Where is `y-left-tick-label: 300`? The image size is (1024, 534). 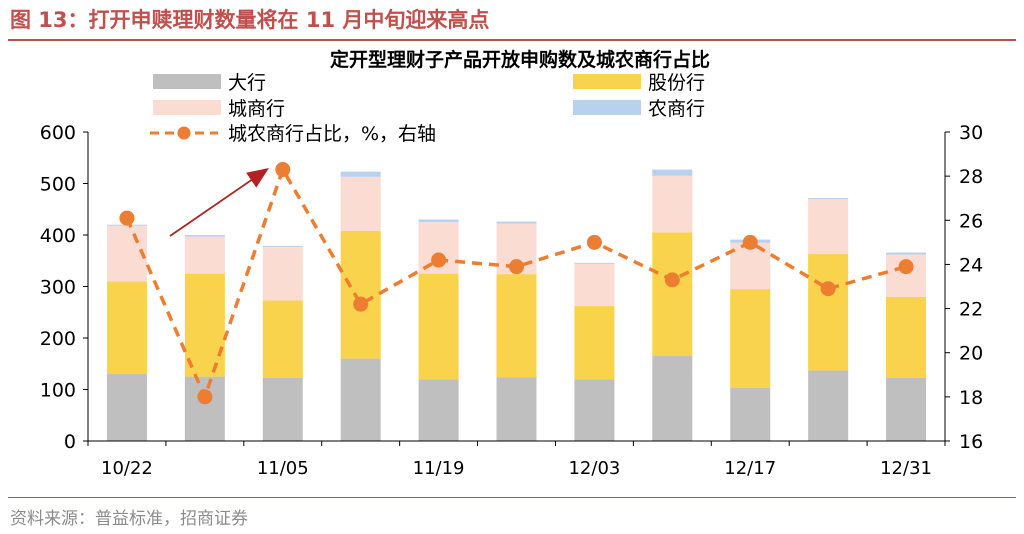 y-left-tick-label: 300 is located at coordinates (58, 288).